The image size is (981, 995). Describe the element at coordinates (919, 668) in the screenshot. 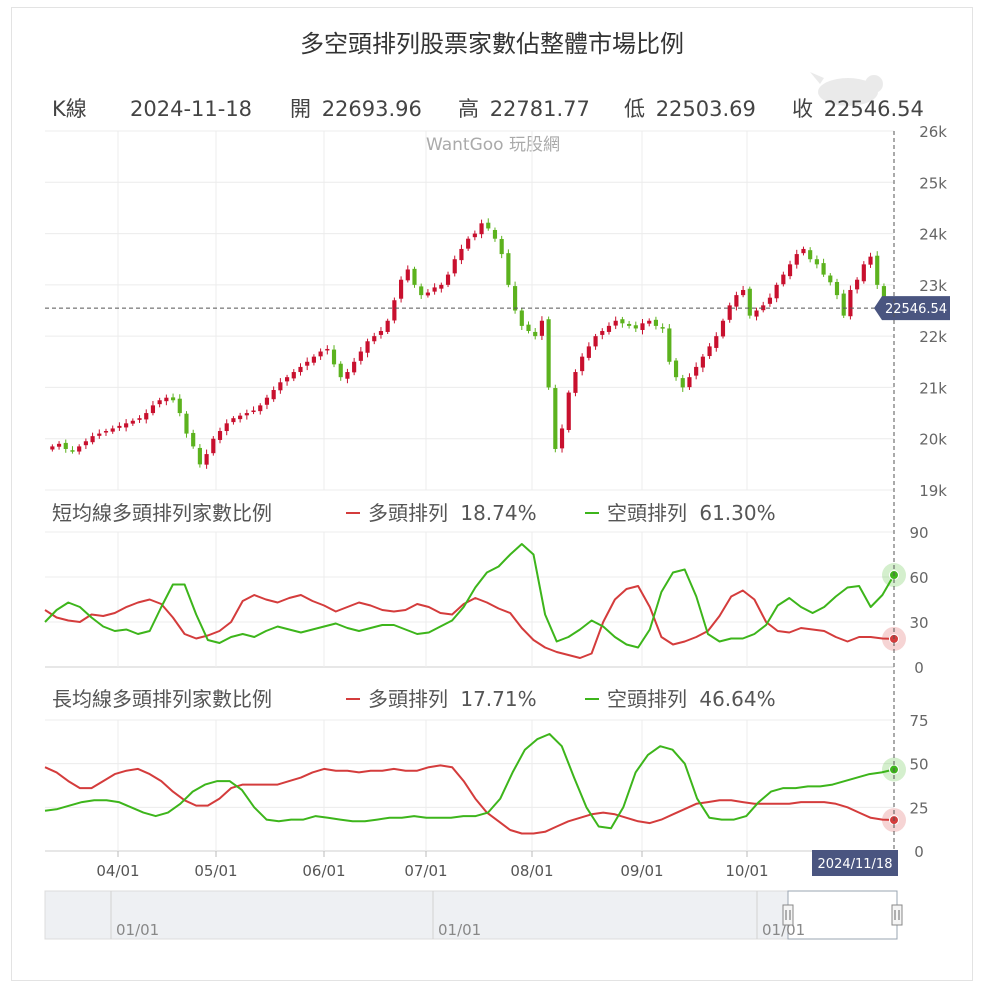

I see `panel-tick-label: 0` at that location.